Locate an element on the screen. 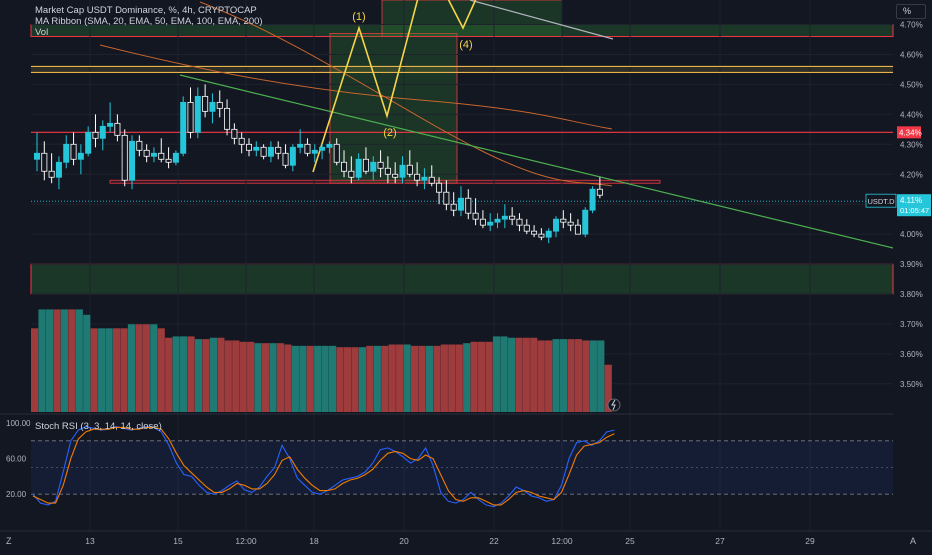 The image size is (932, 555). price-tick-label: 4.30% is located at coordinates (911, 144).